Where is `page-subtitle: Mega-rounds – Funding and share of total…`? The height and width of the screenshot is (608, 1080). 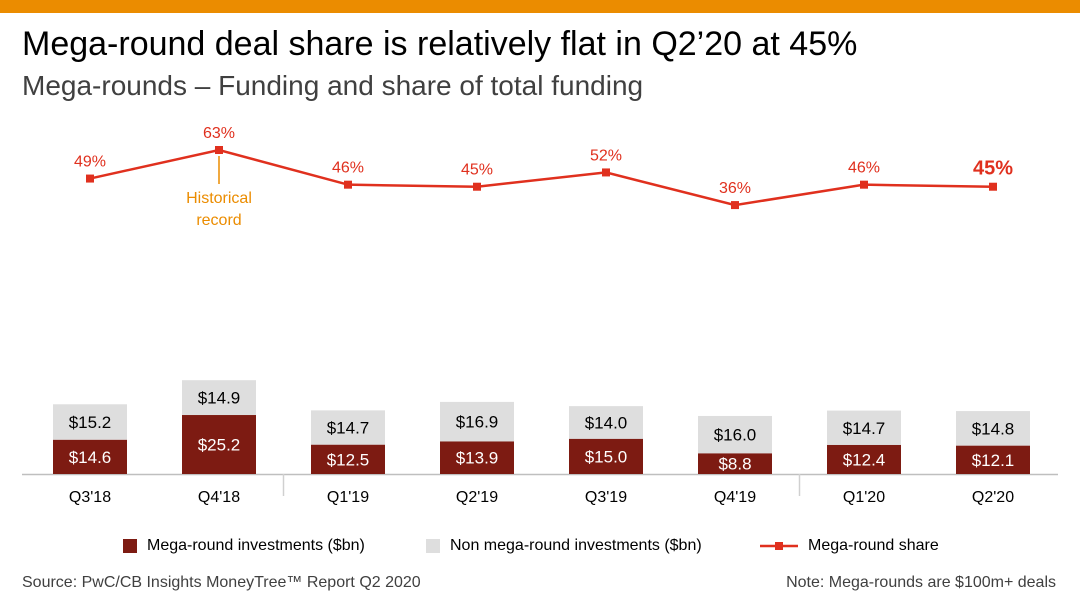
page-subtitle: Mega-rounds – Funding and share of total… is located at coordinates (333, 85).